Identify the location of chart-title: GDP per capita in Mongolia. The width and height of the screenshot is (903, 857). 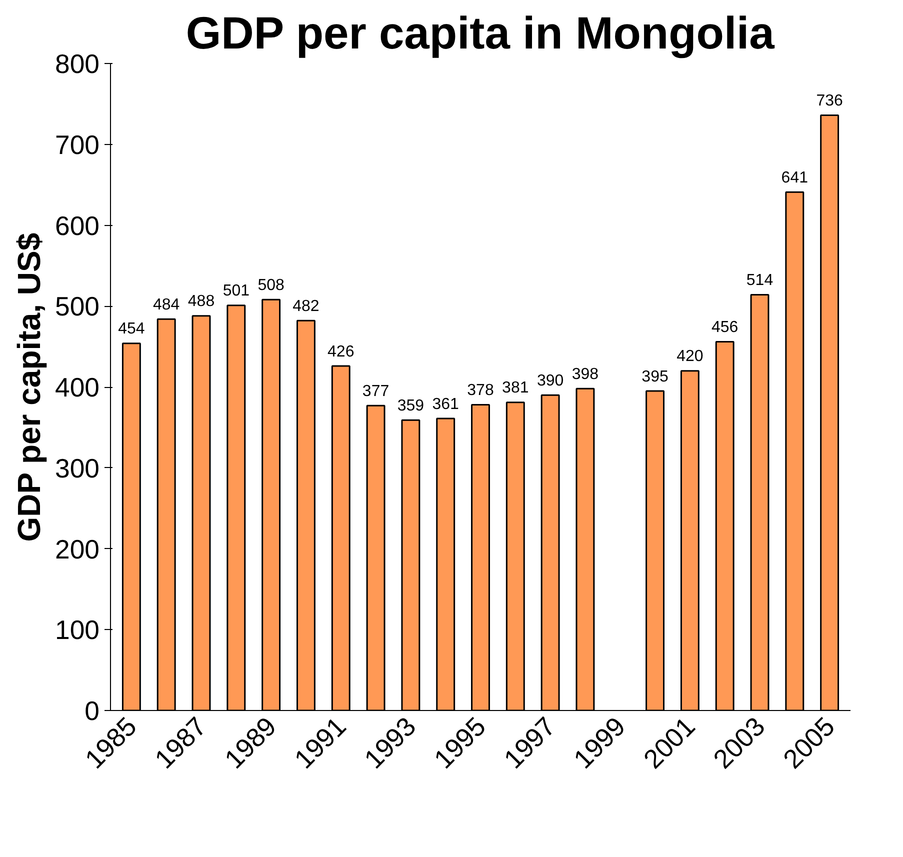
(481, 33).